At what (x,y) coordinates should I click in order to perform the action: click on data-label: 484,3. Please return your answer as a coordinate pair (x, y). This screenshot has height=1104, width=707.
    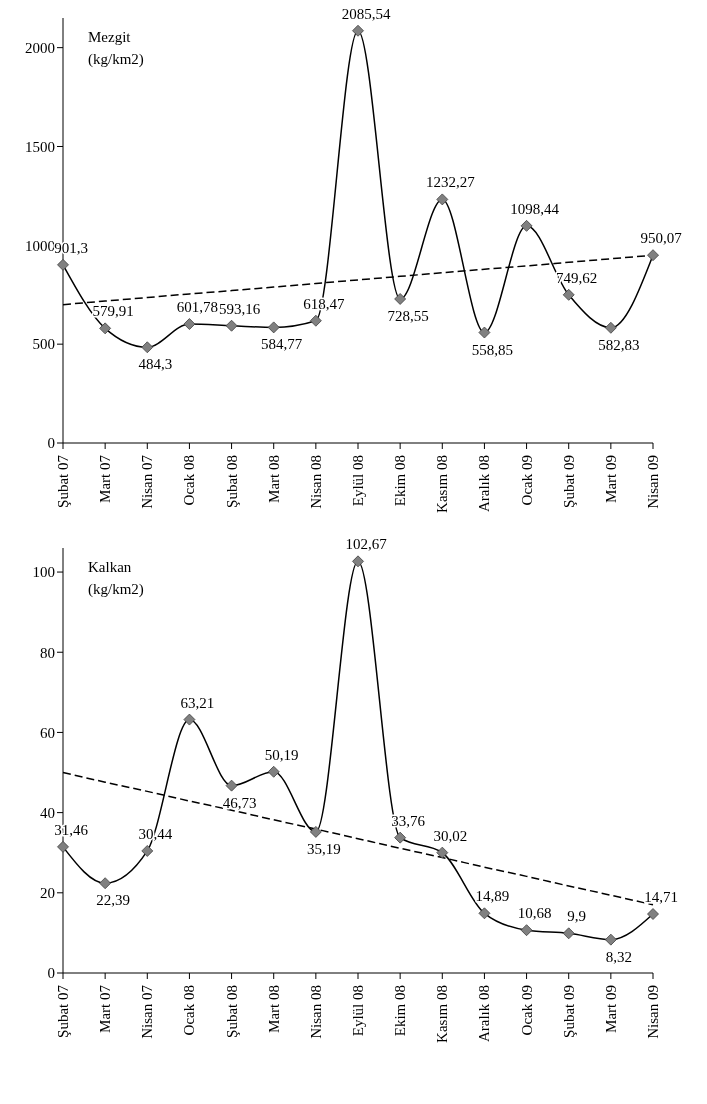
    Looking at the image, I should click on (155, 364).